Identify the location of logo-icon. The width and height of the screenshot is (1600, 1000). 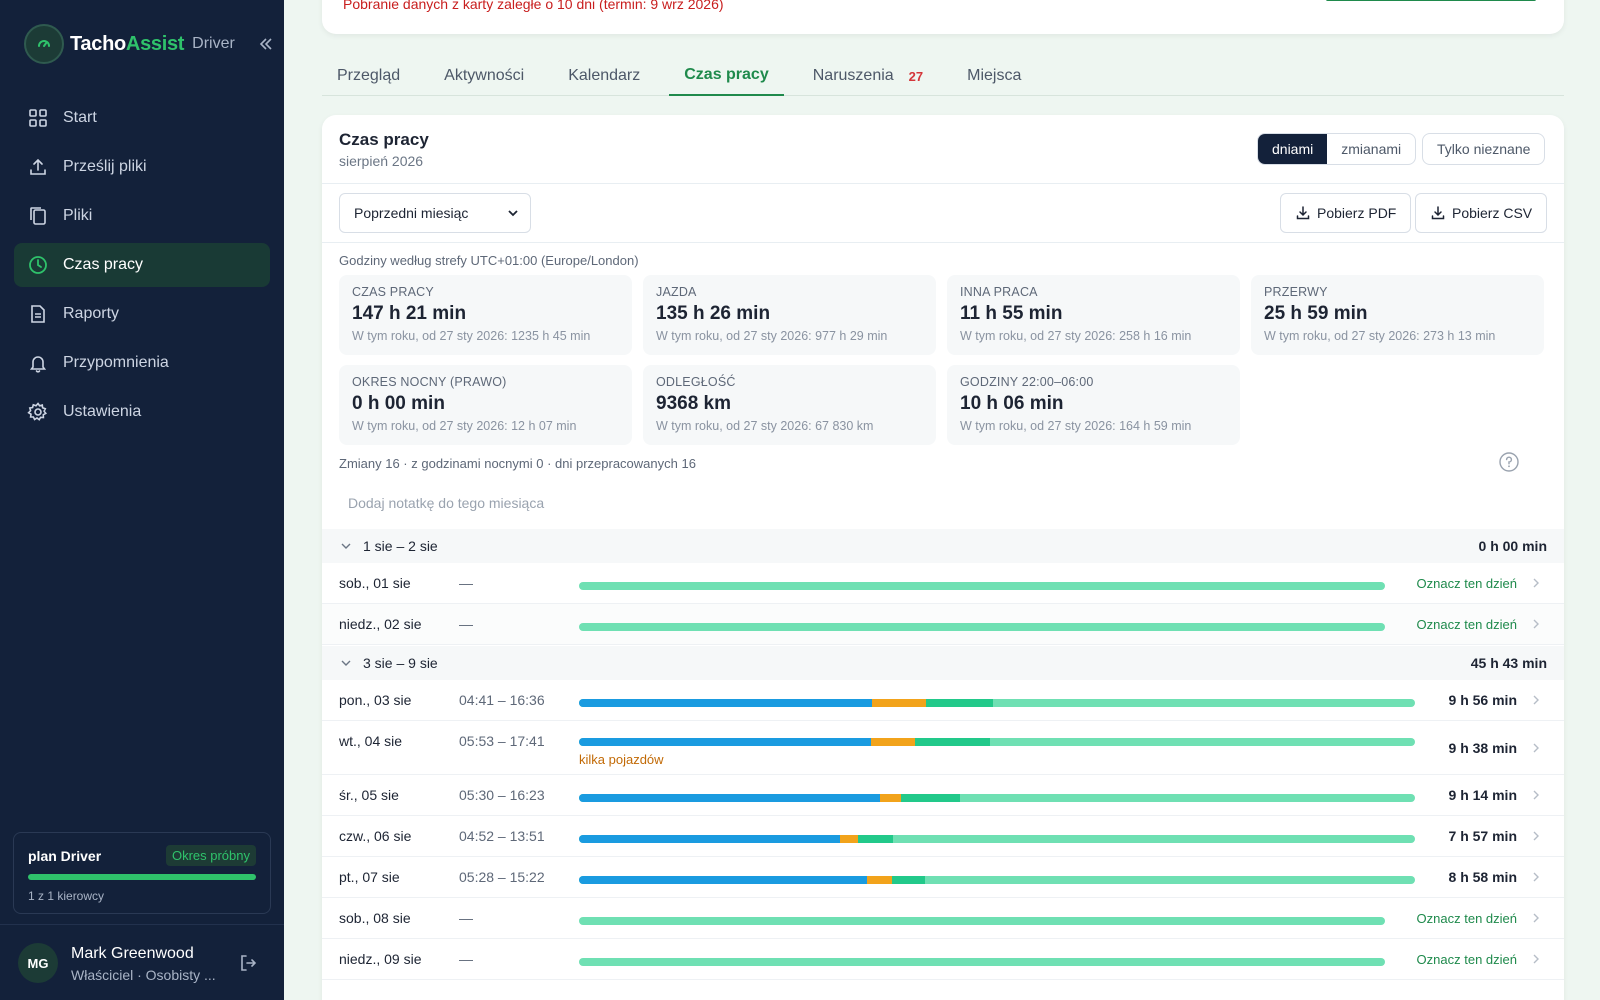
(44, 44).